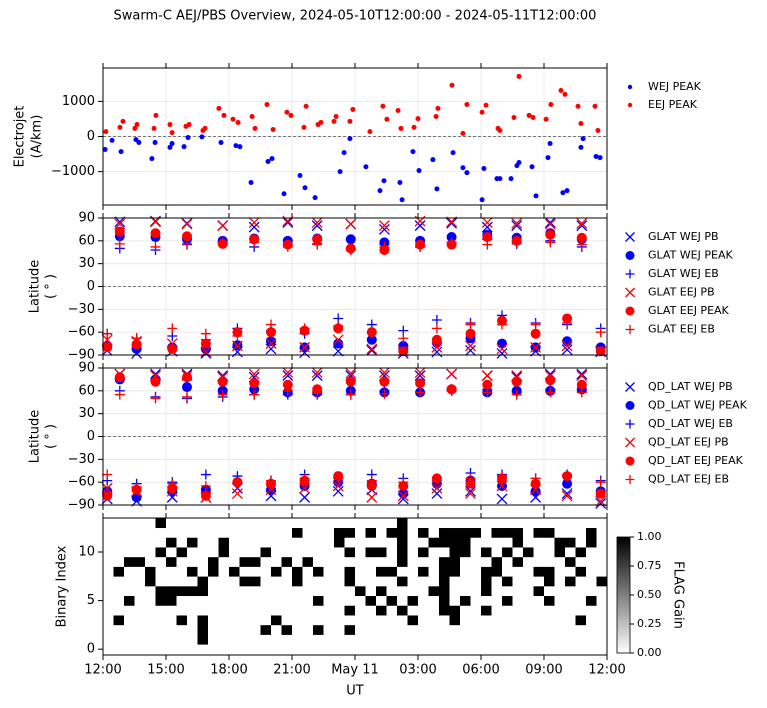  I want to click on colorbar-tick-label: 0.50, so click(649, 594).